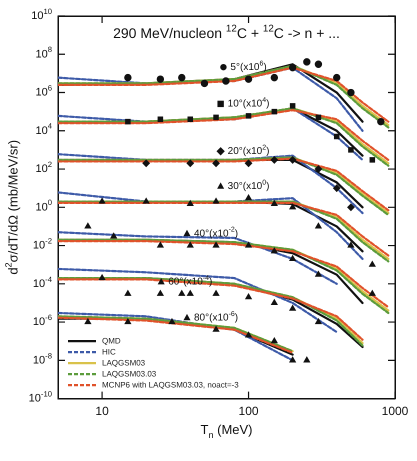  I want to click on x-tick-label: 1000, so click(395, 411).